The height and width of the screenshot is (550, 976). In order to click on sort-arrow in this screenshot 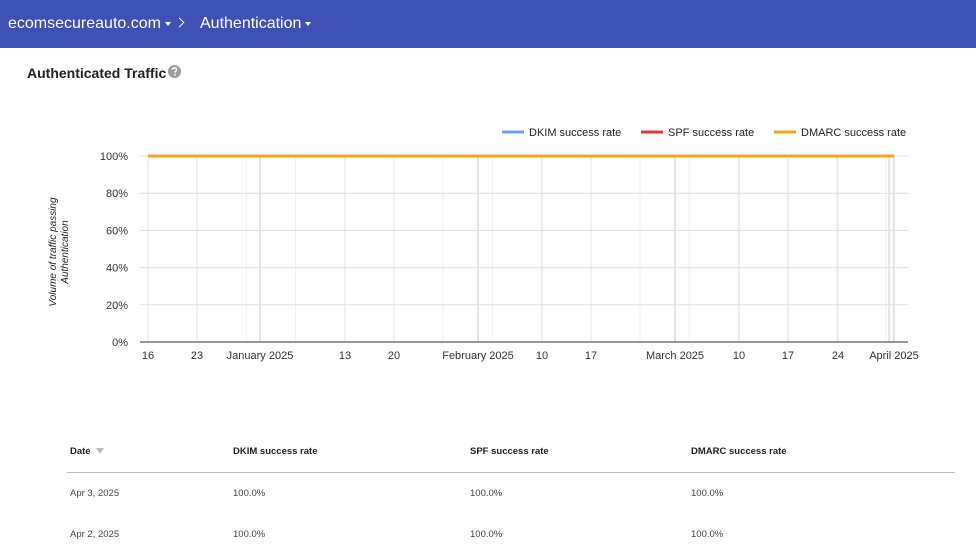, I will do `click(99, 451)`.